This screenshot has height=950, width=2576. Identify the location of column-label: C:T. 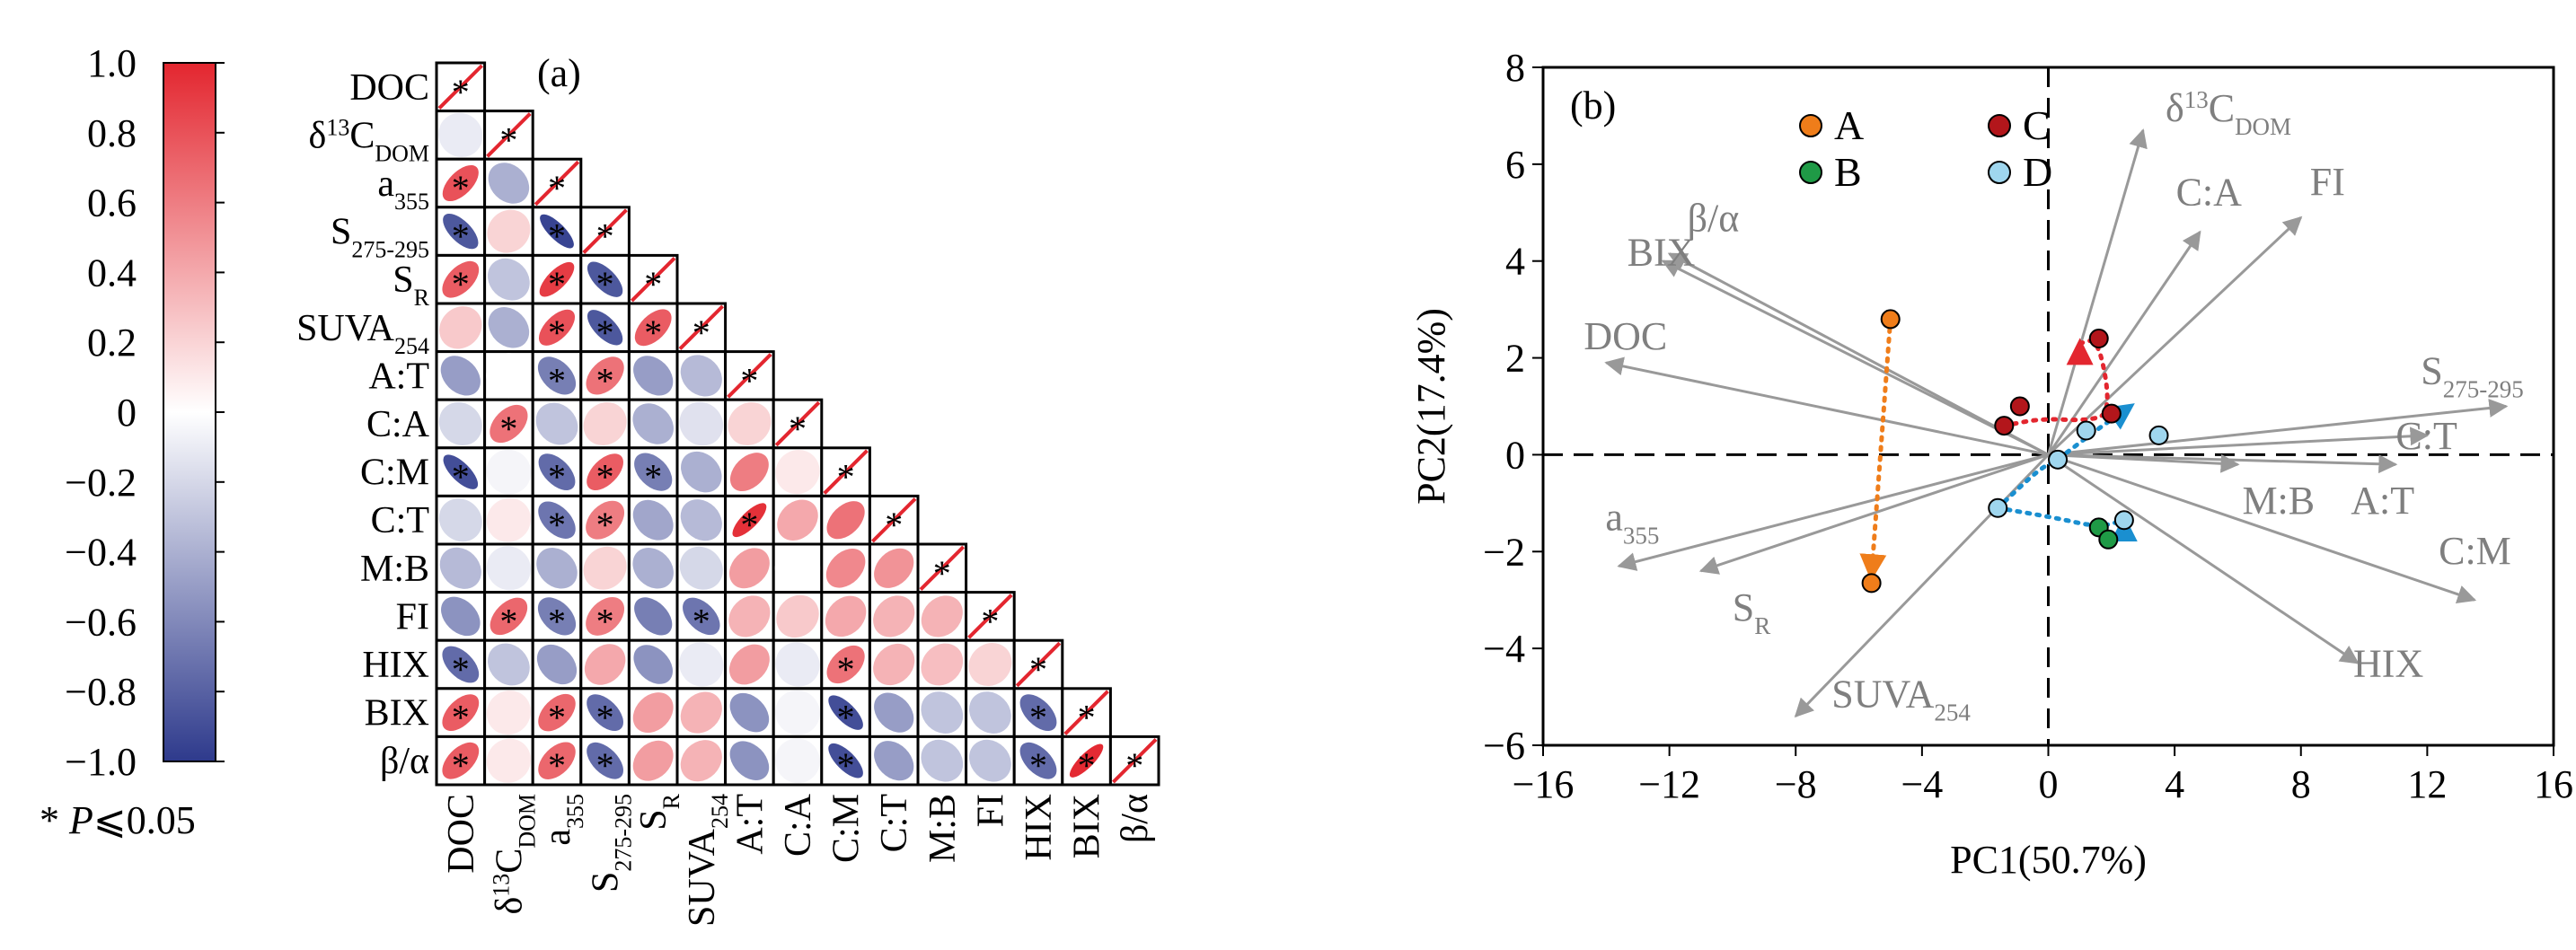
(894, 823).